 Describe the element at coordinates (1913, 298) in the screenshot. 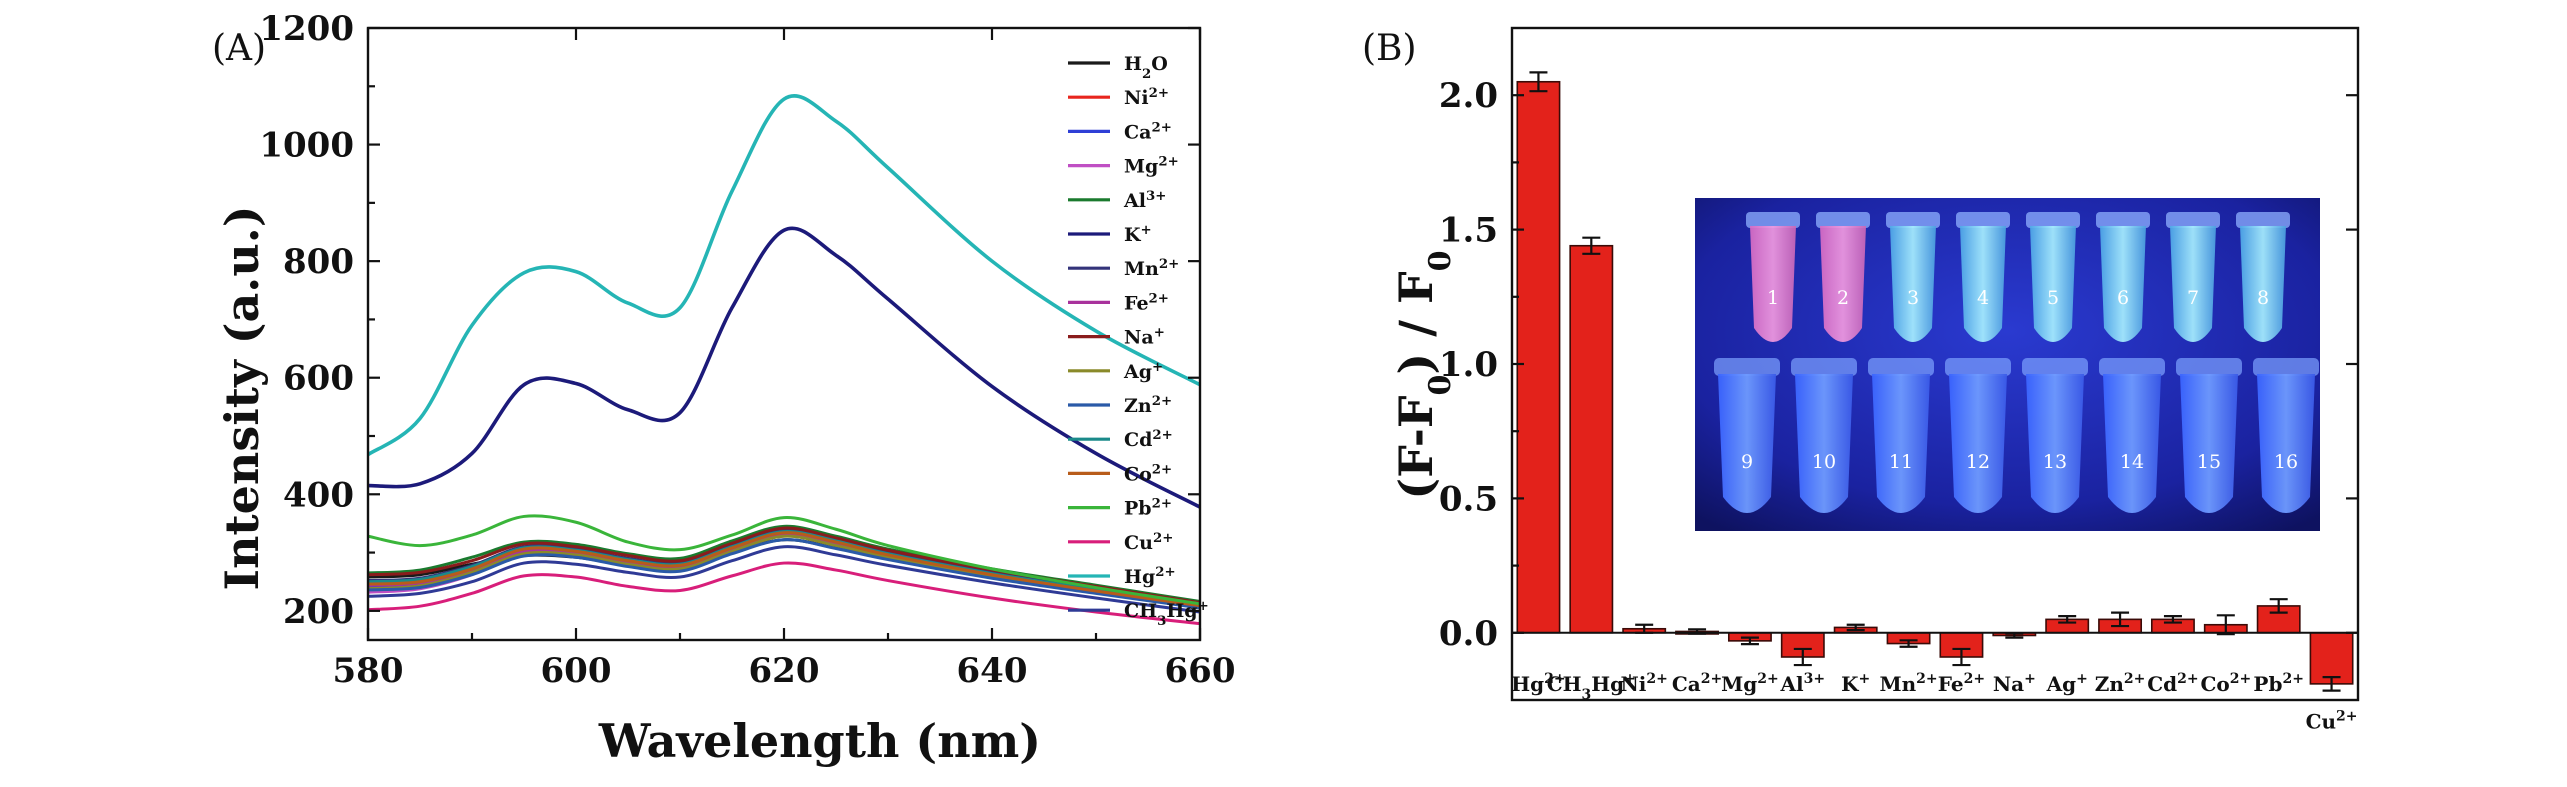

I see `tube-label-3: 3` at that location.